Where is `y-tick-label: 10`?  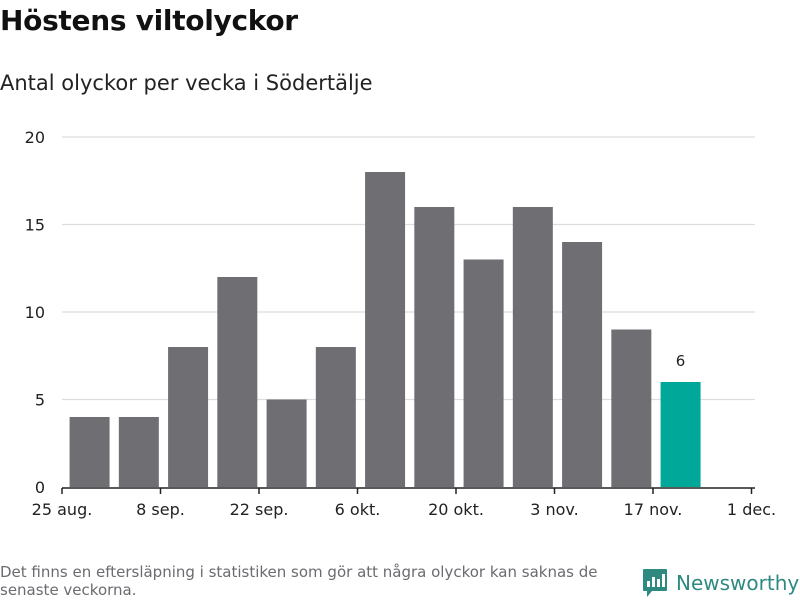 y-tick-label: 10 is located at coordinates (35, 312).